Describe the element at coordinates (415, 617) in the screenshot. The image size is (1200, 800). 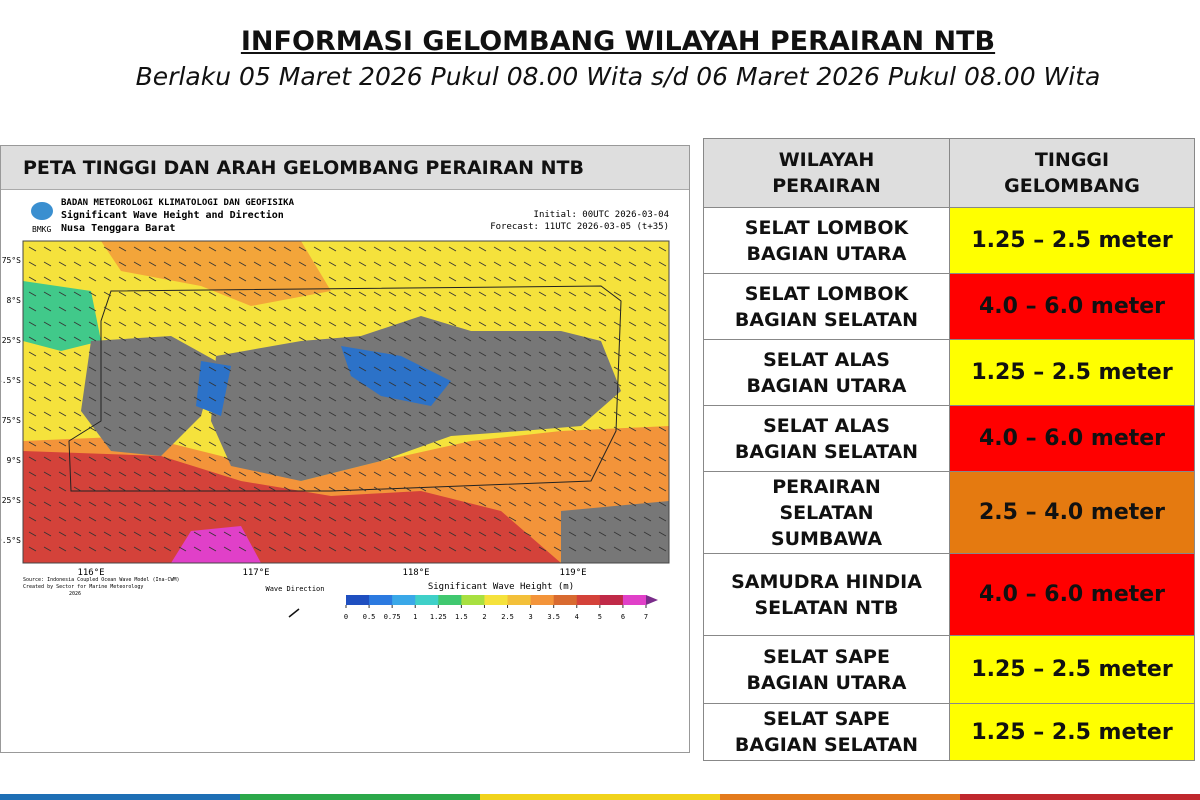
I see `colorbar-tick-label: 1` at that location.